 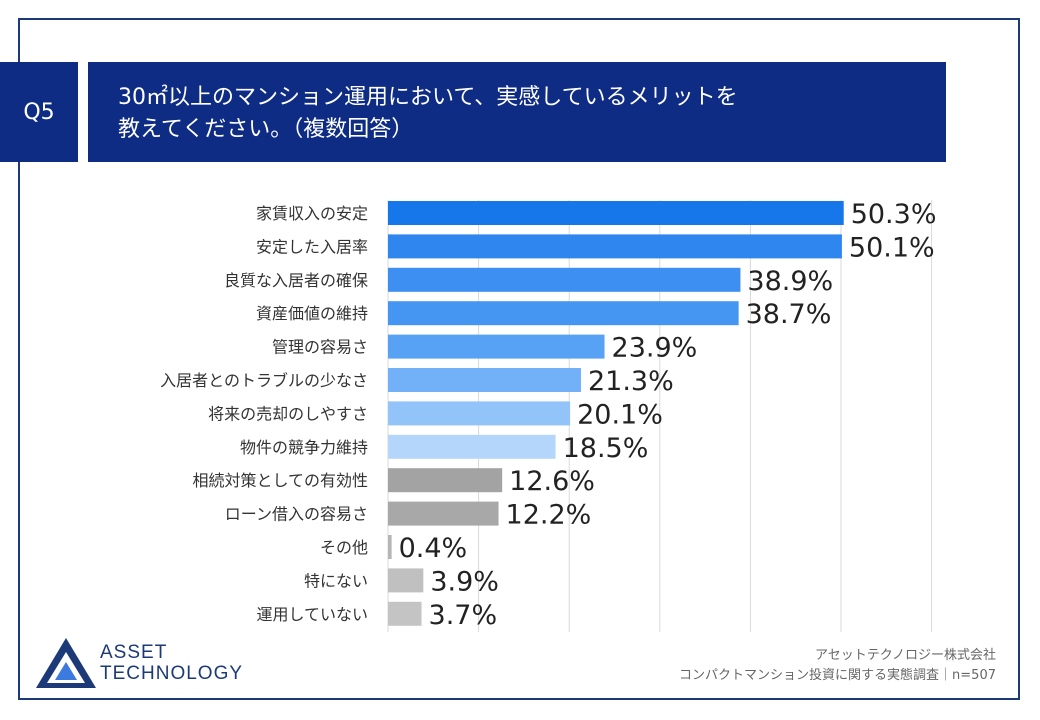 What do you see at coordinates (464, 581) in the screenshot?
I see `value-label: 3.9%` at bounding box center [464, 581].